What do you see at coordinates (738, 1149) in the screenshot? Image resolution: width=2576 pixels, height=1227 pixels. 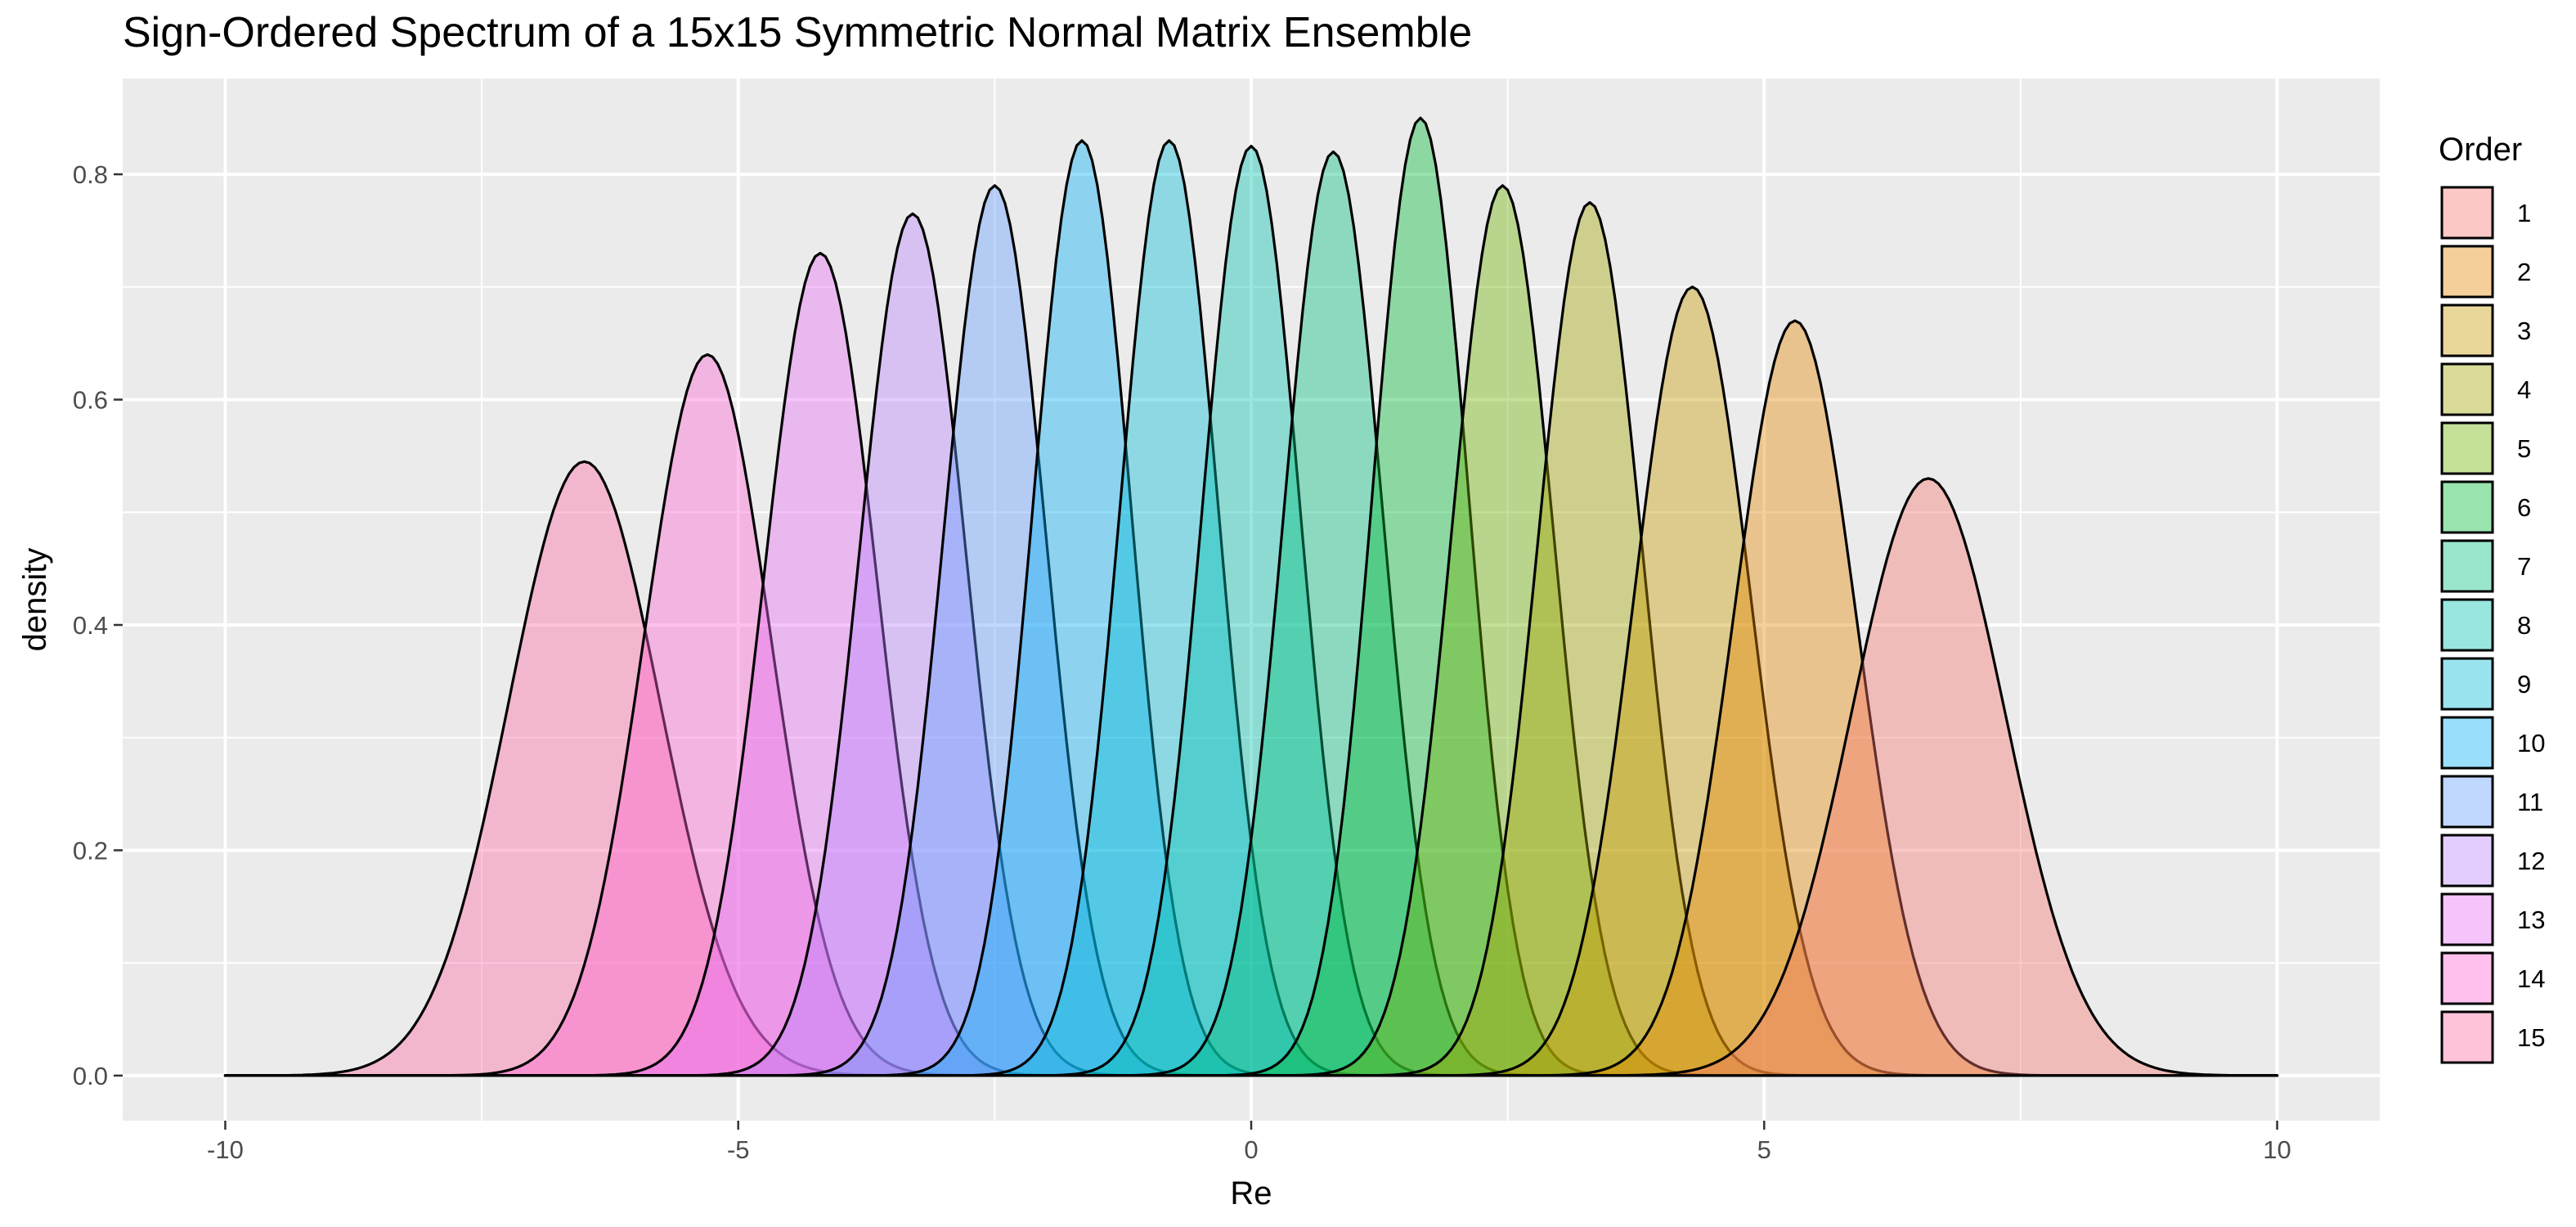 I see `x-tick-label: -5` at bounding box center [738, 1149].